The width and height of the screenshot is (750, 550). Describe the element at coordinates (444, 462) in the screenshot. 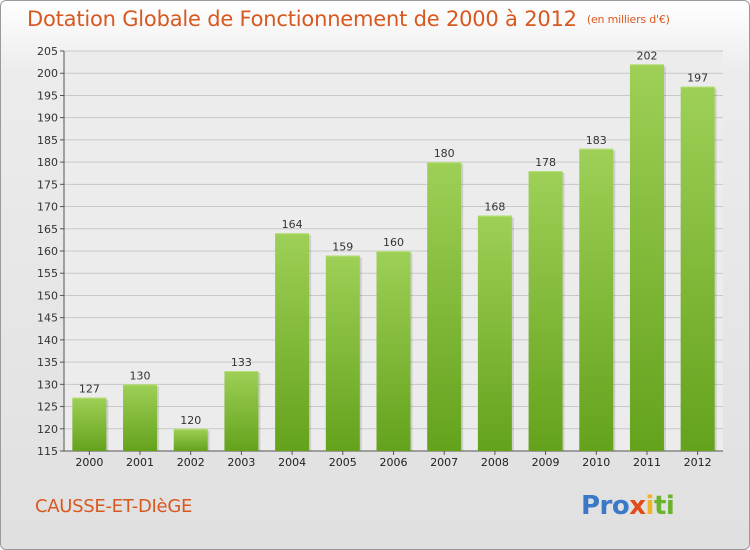

I see `x-tick-label-2007: 2007` at that location.